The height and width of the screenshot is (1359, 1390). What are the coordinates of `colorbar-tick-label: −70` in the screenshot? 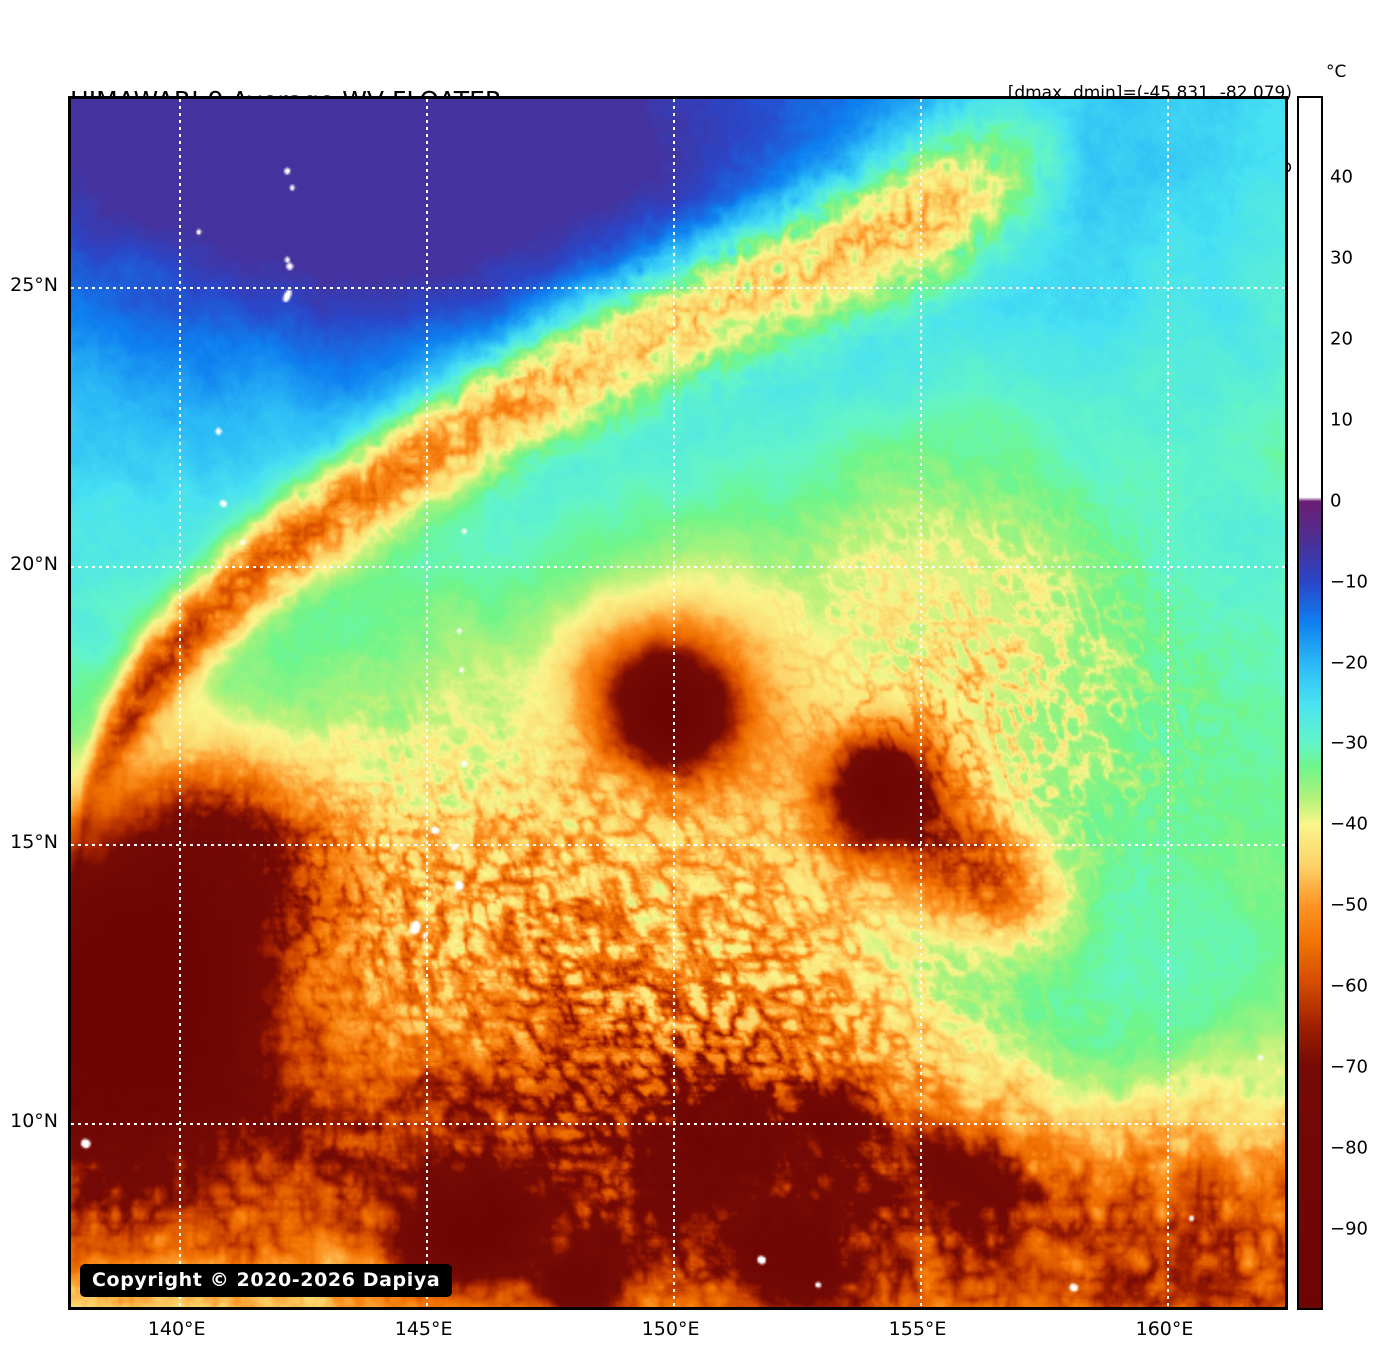 It's located at (1349, 1067).